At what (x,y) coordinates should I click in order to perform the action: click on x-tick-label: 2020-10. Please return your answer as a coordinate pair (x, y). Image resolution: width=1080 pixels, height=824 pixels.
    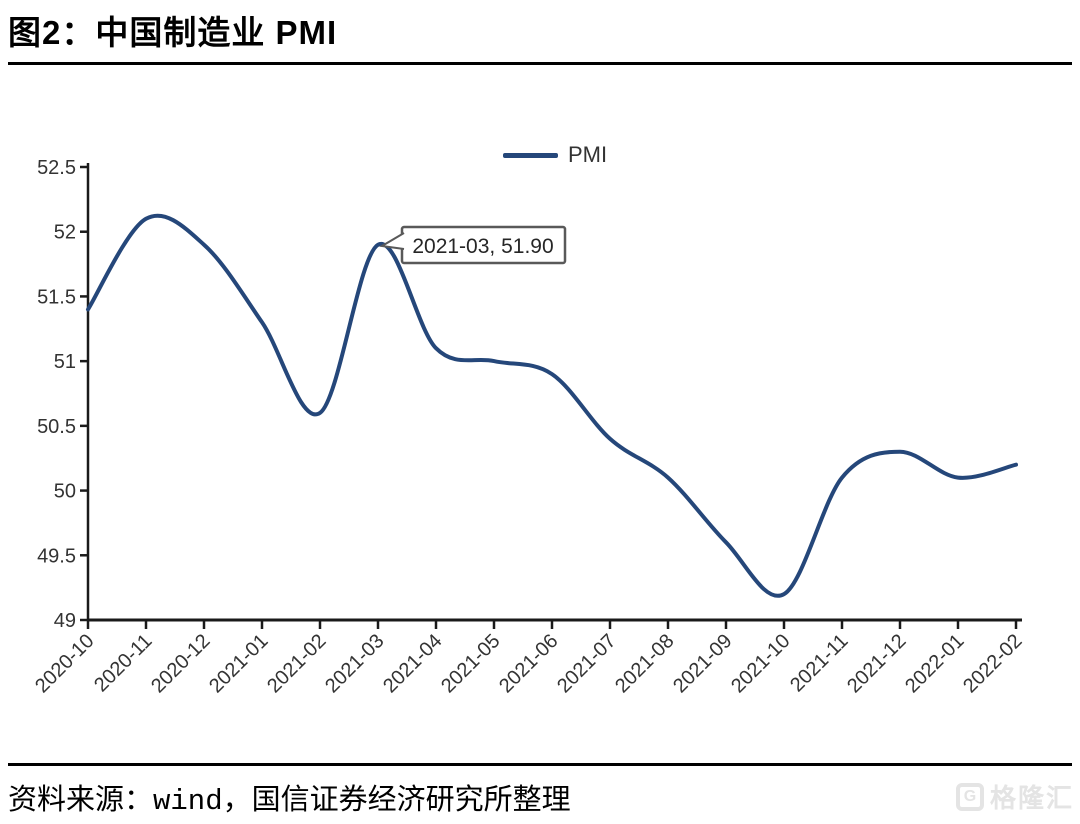
    Looking at the image, I should click on (64, 663).